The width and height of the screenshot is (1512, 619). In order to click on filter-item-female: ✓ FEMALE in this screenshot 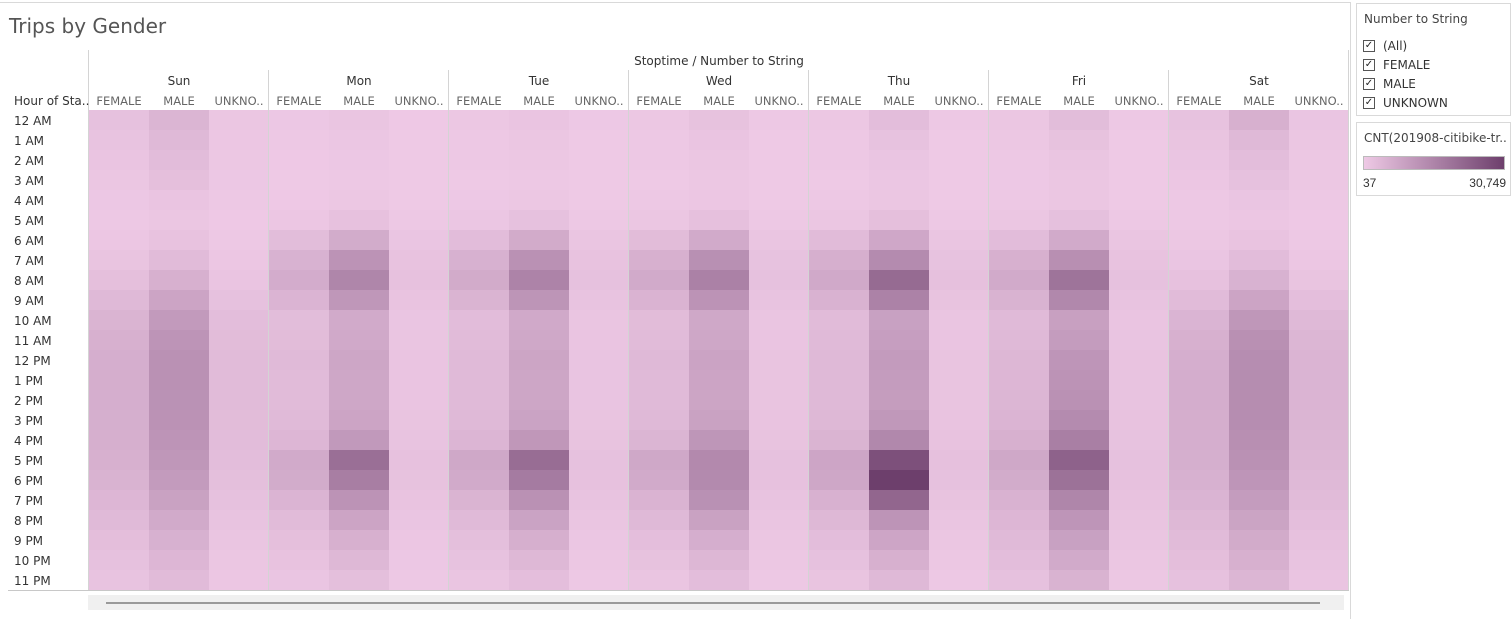, I will do `click(1396, 65)`.